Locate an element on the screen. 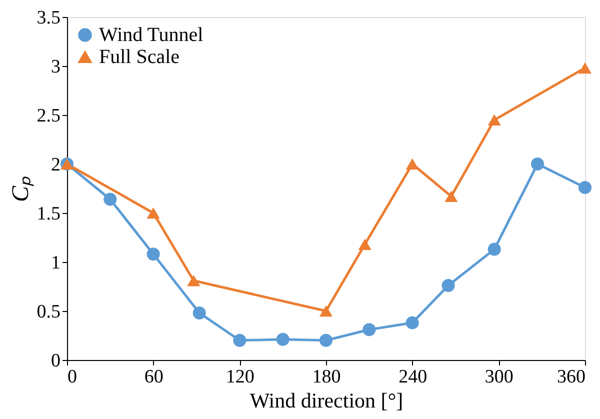  x-axis-title: Wind direction [°] is located at coordinates (327, 400).